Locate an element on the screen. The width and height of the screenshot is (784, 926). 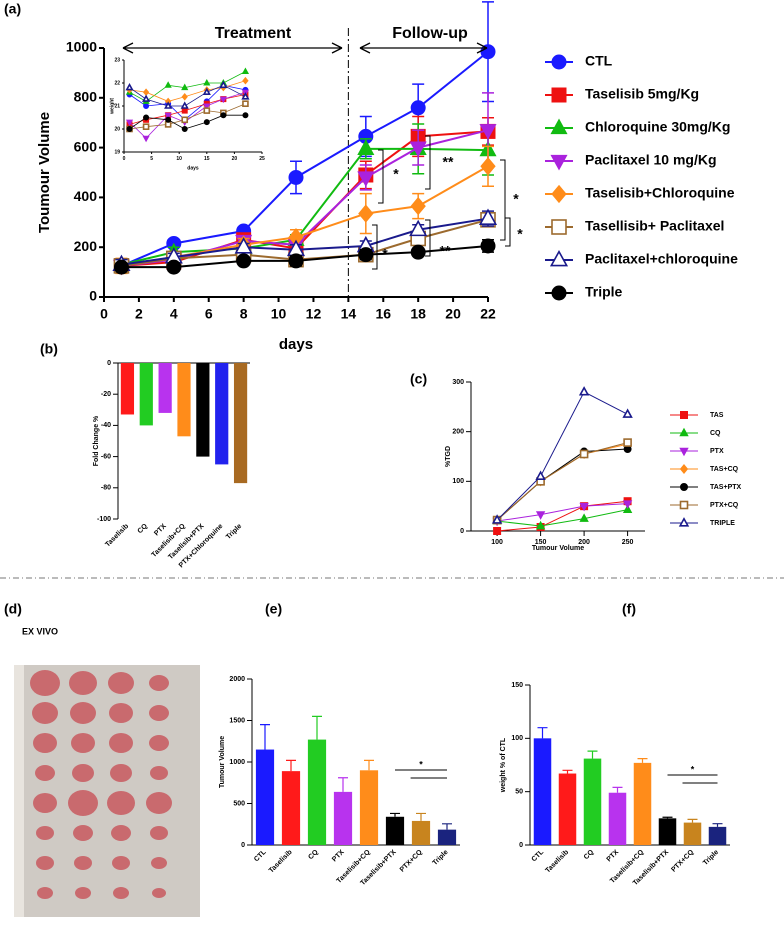
x-tick-label: 4 is located at coordinates (174, 313).